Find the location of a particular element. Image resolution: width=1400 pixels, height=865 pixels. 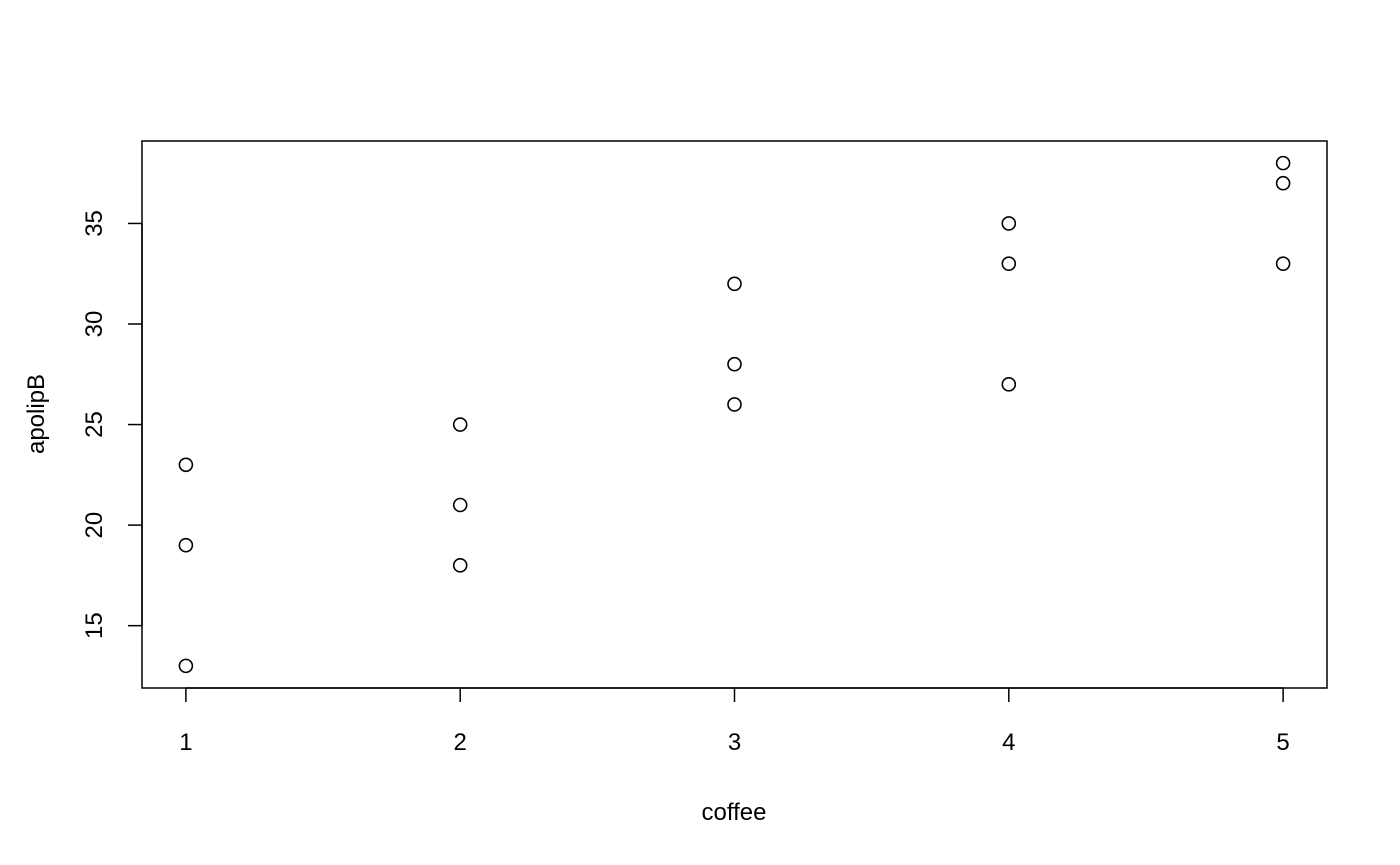

y-tick-label: 25 is located at coordinates (94, 424).